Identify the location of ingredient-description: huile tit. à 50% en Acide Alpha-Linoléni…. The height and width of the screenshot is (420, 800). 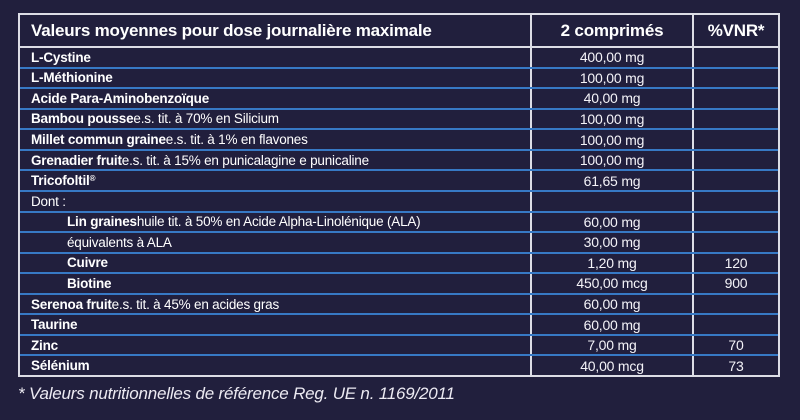
(278, 222).